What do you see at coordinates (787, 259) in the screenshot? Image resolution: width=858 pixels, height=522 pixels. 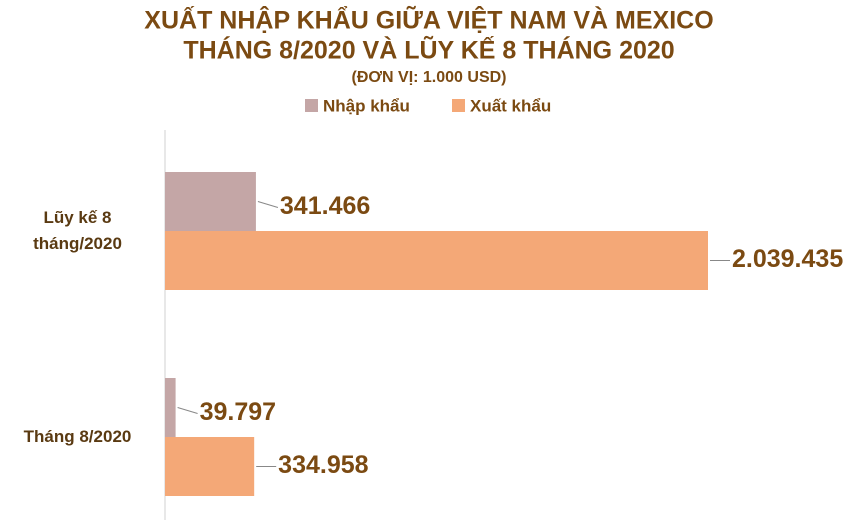 I see `data-label: 2.039.435` at bounding box center [787, 259].